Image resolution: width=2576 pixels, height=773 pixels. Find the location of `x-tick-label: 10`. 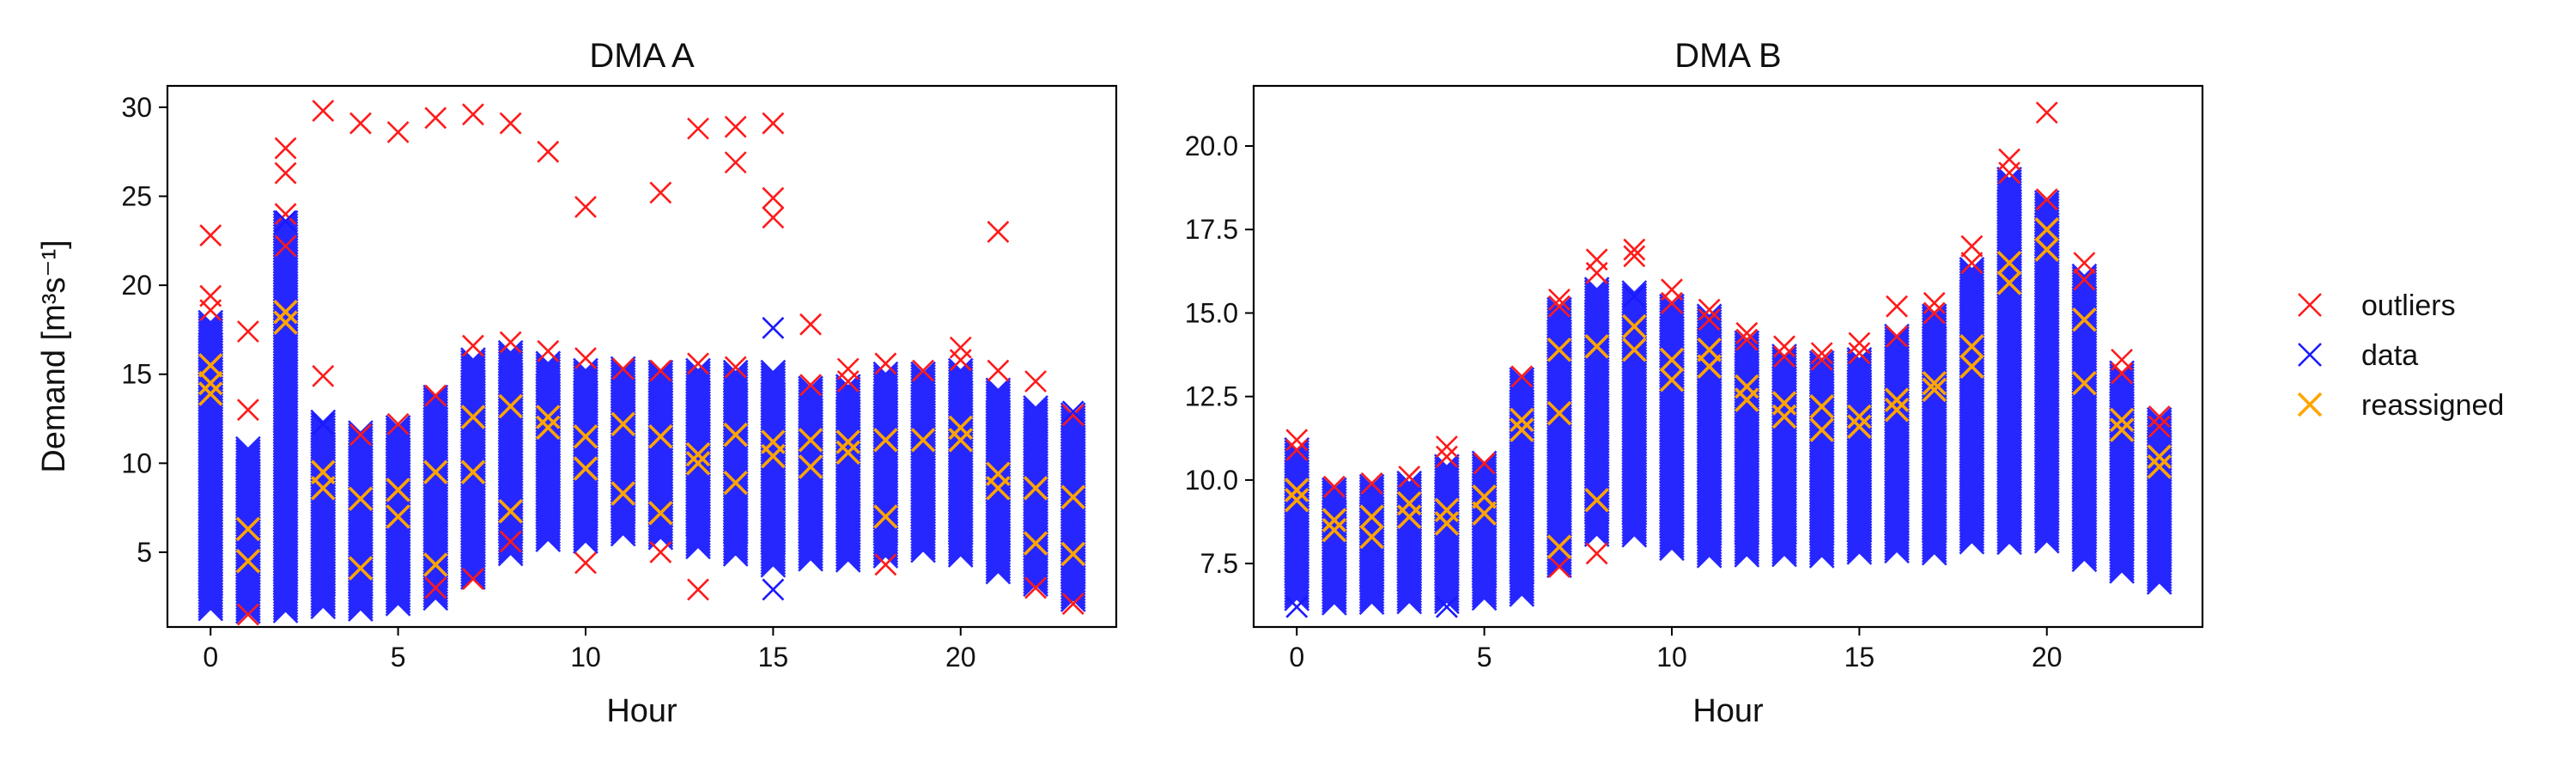

x-tick-label: 10 is located at coordinates (1671, 657).